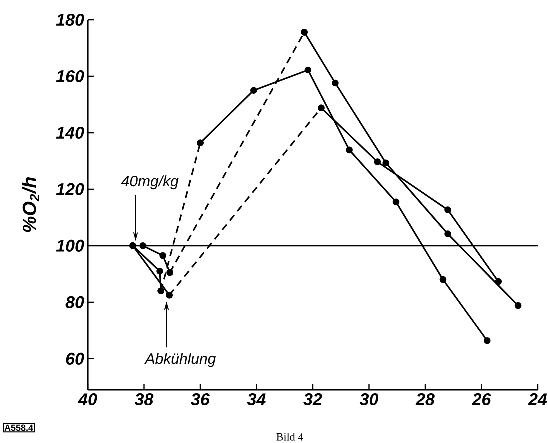 This screenshot has height=443, width=548. I want to click on annotation: 40mg/kg, so click(150, 183).